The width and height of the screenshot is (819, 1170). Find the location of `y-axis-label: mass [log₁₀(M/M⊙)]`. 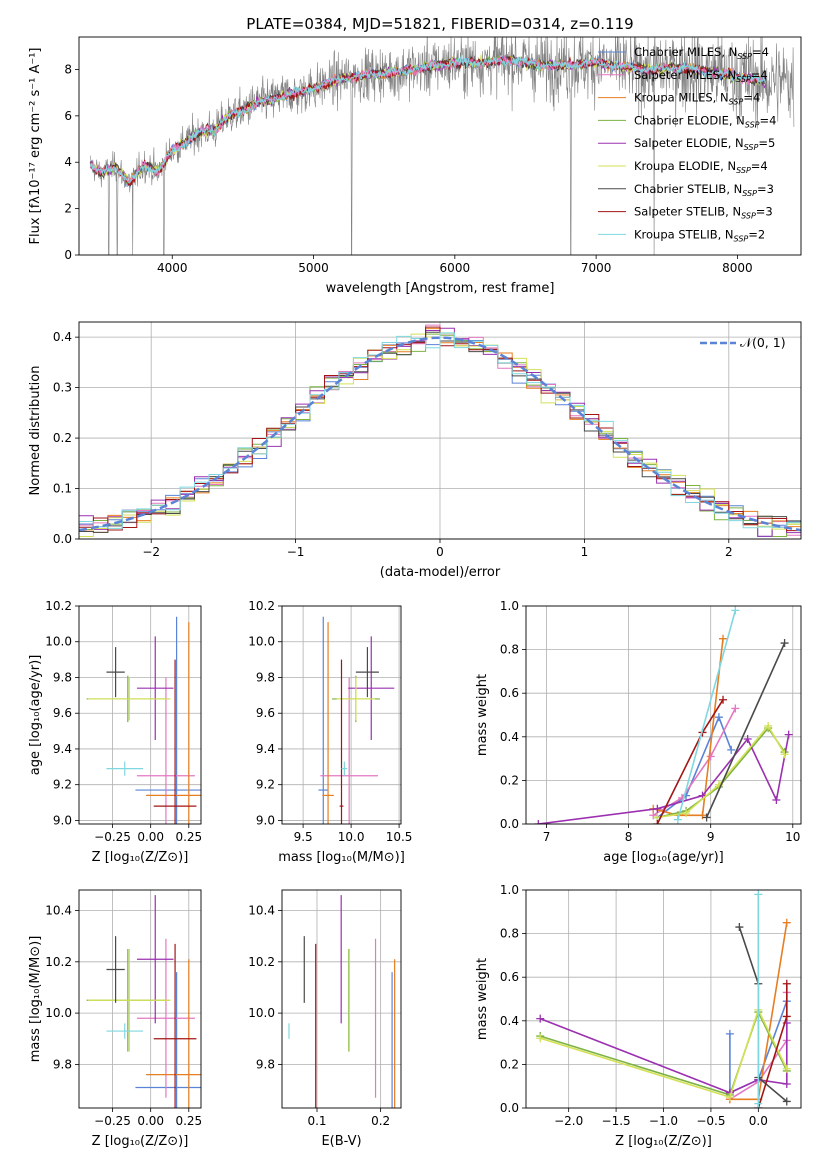

y-axis-label: mass [log₁₀(M/M⊙)] is located at coordinates (35, 999).